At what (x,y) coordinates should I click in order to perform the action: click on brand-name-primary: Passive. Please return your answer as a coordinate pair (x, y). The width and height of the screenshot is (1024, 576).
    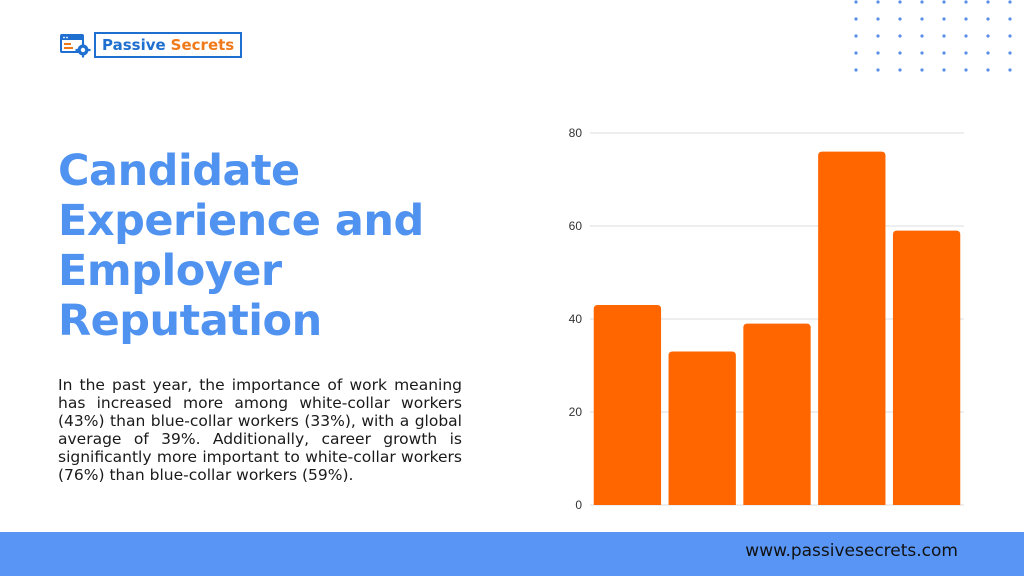
    Looking at the image, I should click on (134, 45).